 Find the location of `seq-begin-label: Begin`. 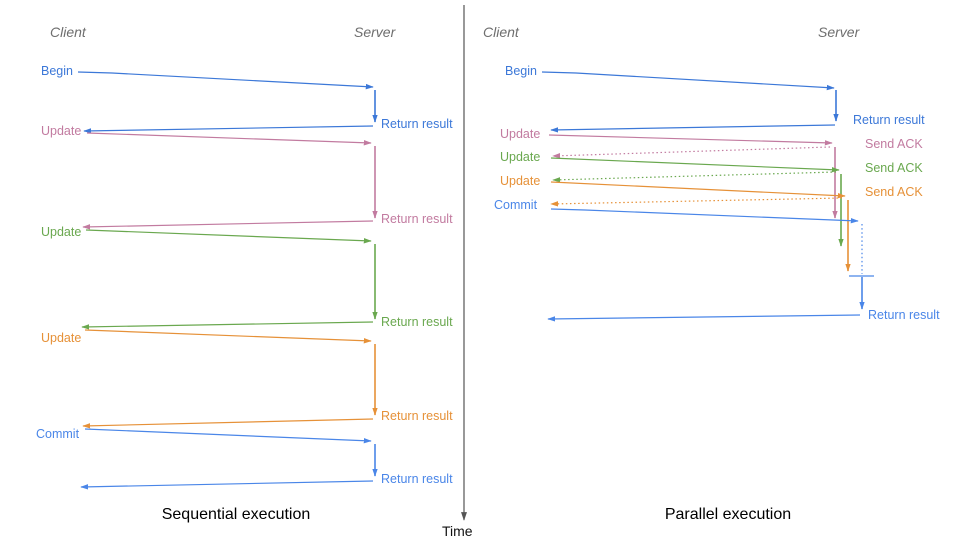

seq-begin-label: Begin is located at coordinates (57, 71).